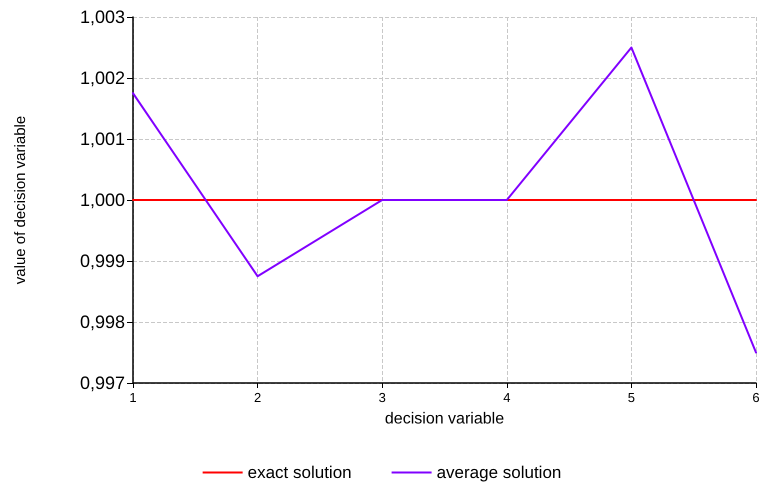 This screenshot has height=491, width=764. Describe the element at coordinates (102, 383) in the screenshot. I see `y-tick-label: 0,997` at that location.